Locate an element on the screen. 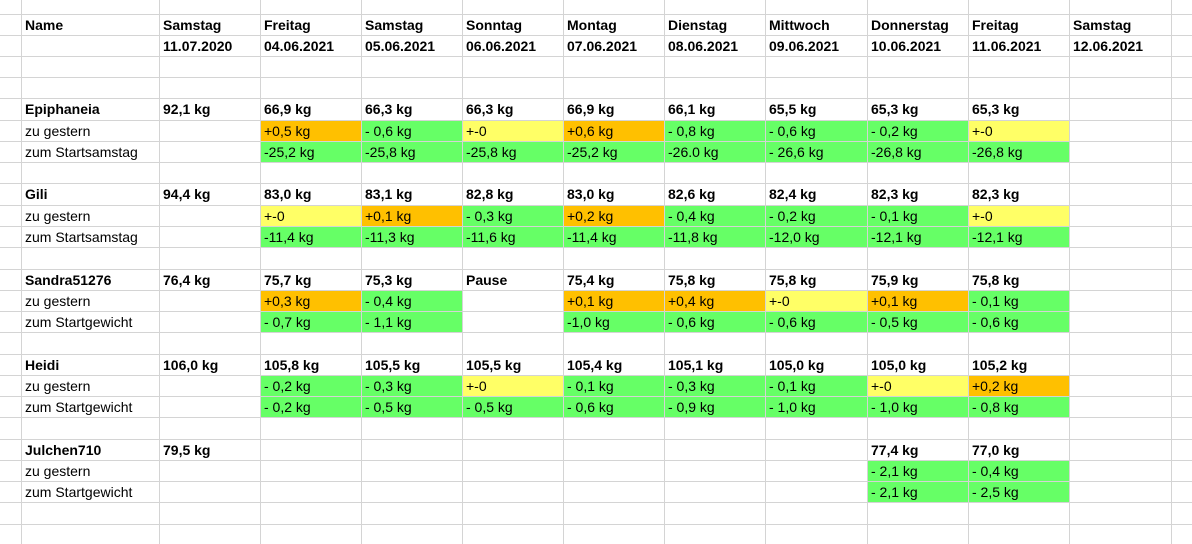 This screenshot has width=1192, height=544. weight-cell: 105,4 kg is located at coordinates (595, 365).